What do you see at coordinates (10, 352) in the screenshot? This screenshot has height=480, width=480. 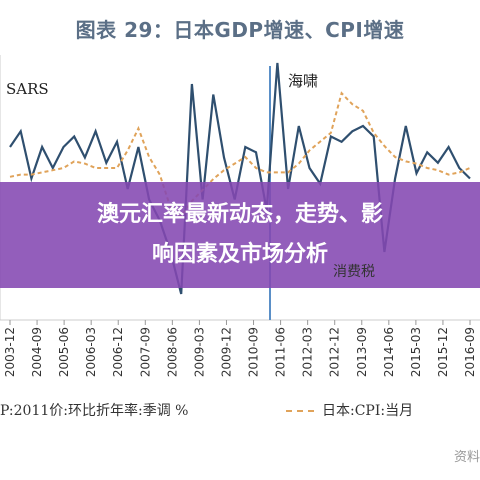 I see `x-tick-label: 2003-12` at bounding box center [10, 352].